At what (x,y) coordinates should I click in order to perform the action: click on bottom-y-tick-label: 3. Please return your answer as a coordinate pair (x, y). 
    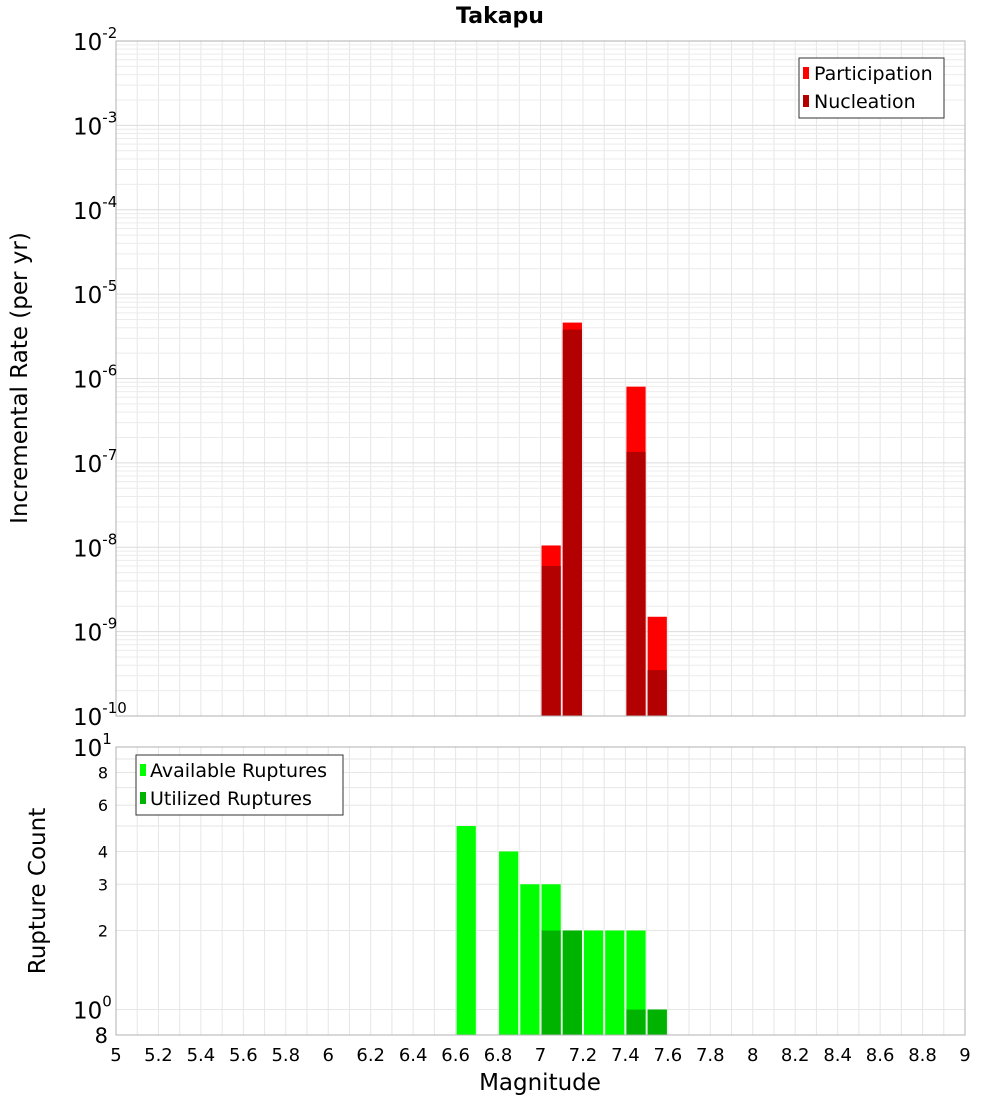
    Looking at the image, I should click on (103, 884).